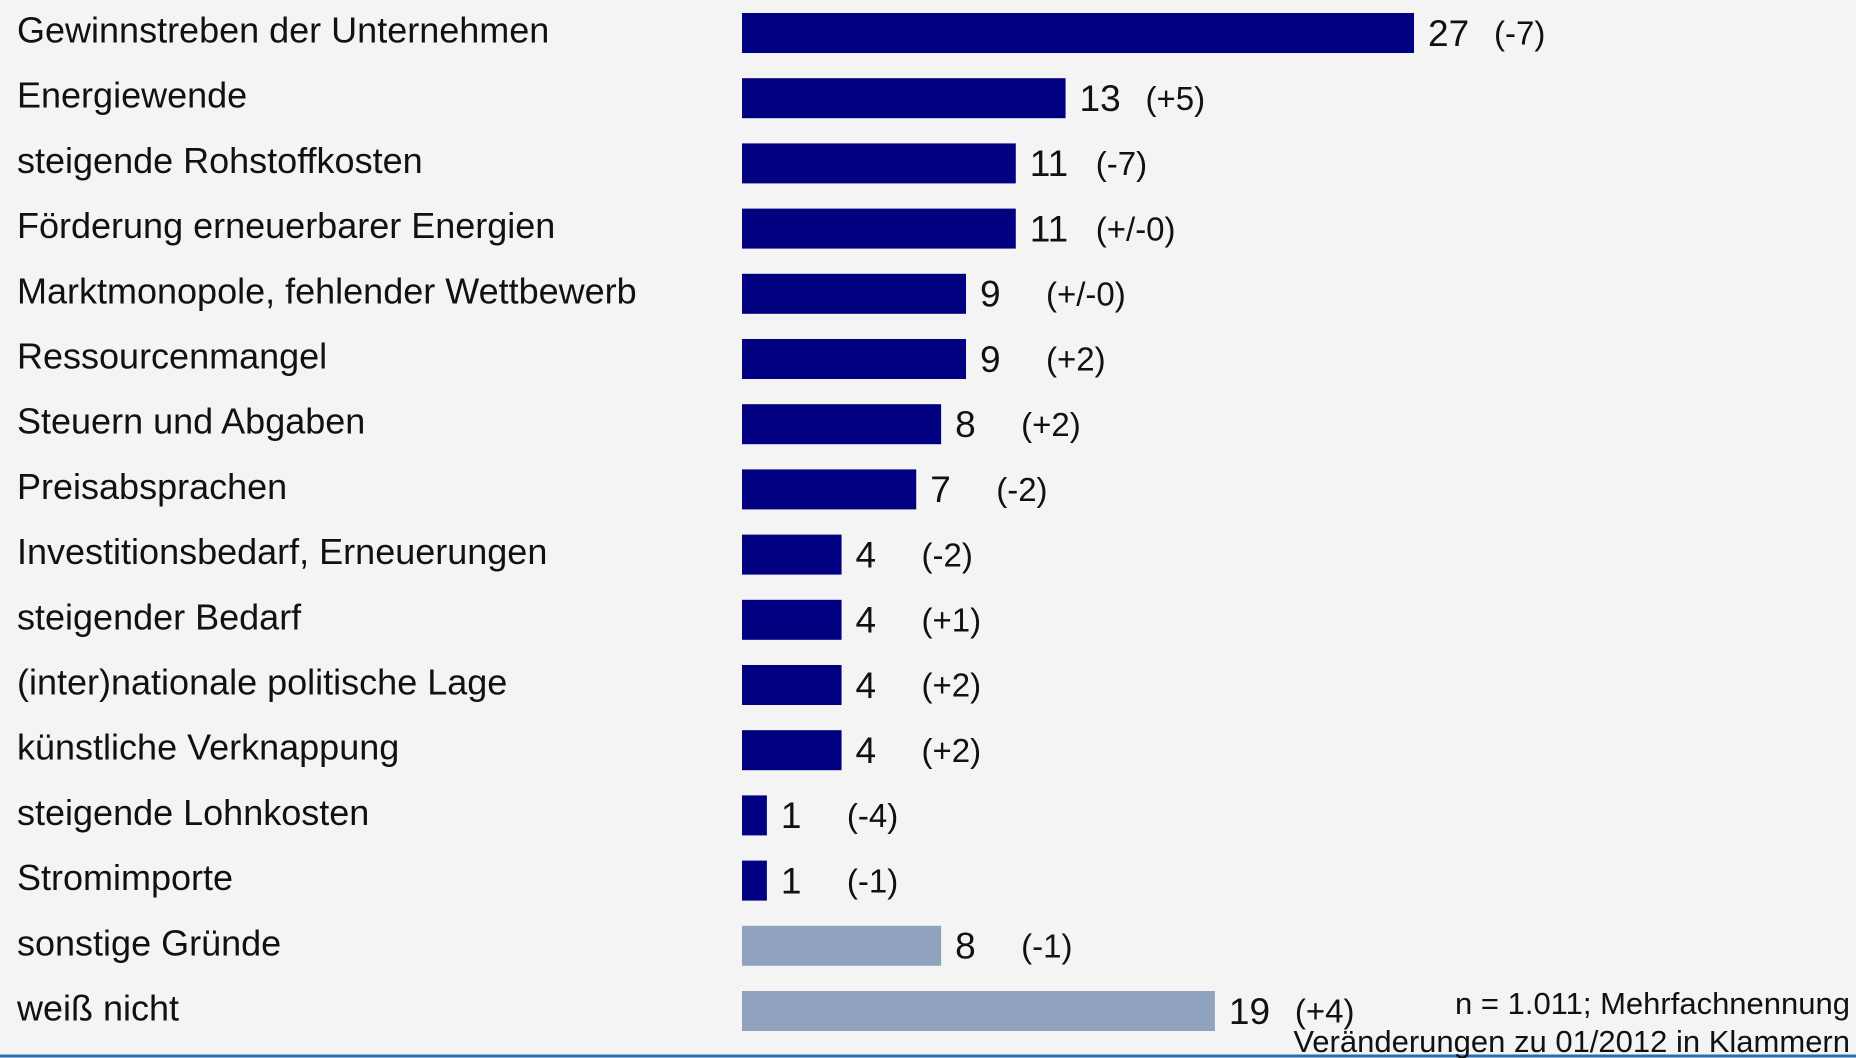  Describe the element at coordinates (872, 815) in the screenshot. I see `change-label: (-4)` at that location.